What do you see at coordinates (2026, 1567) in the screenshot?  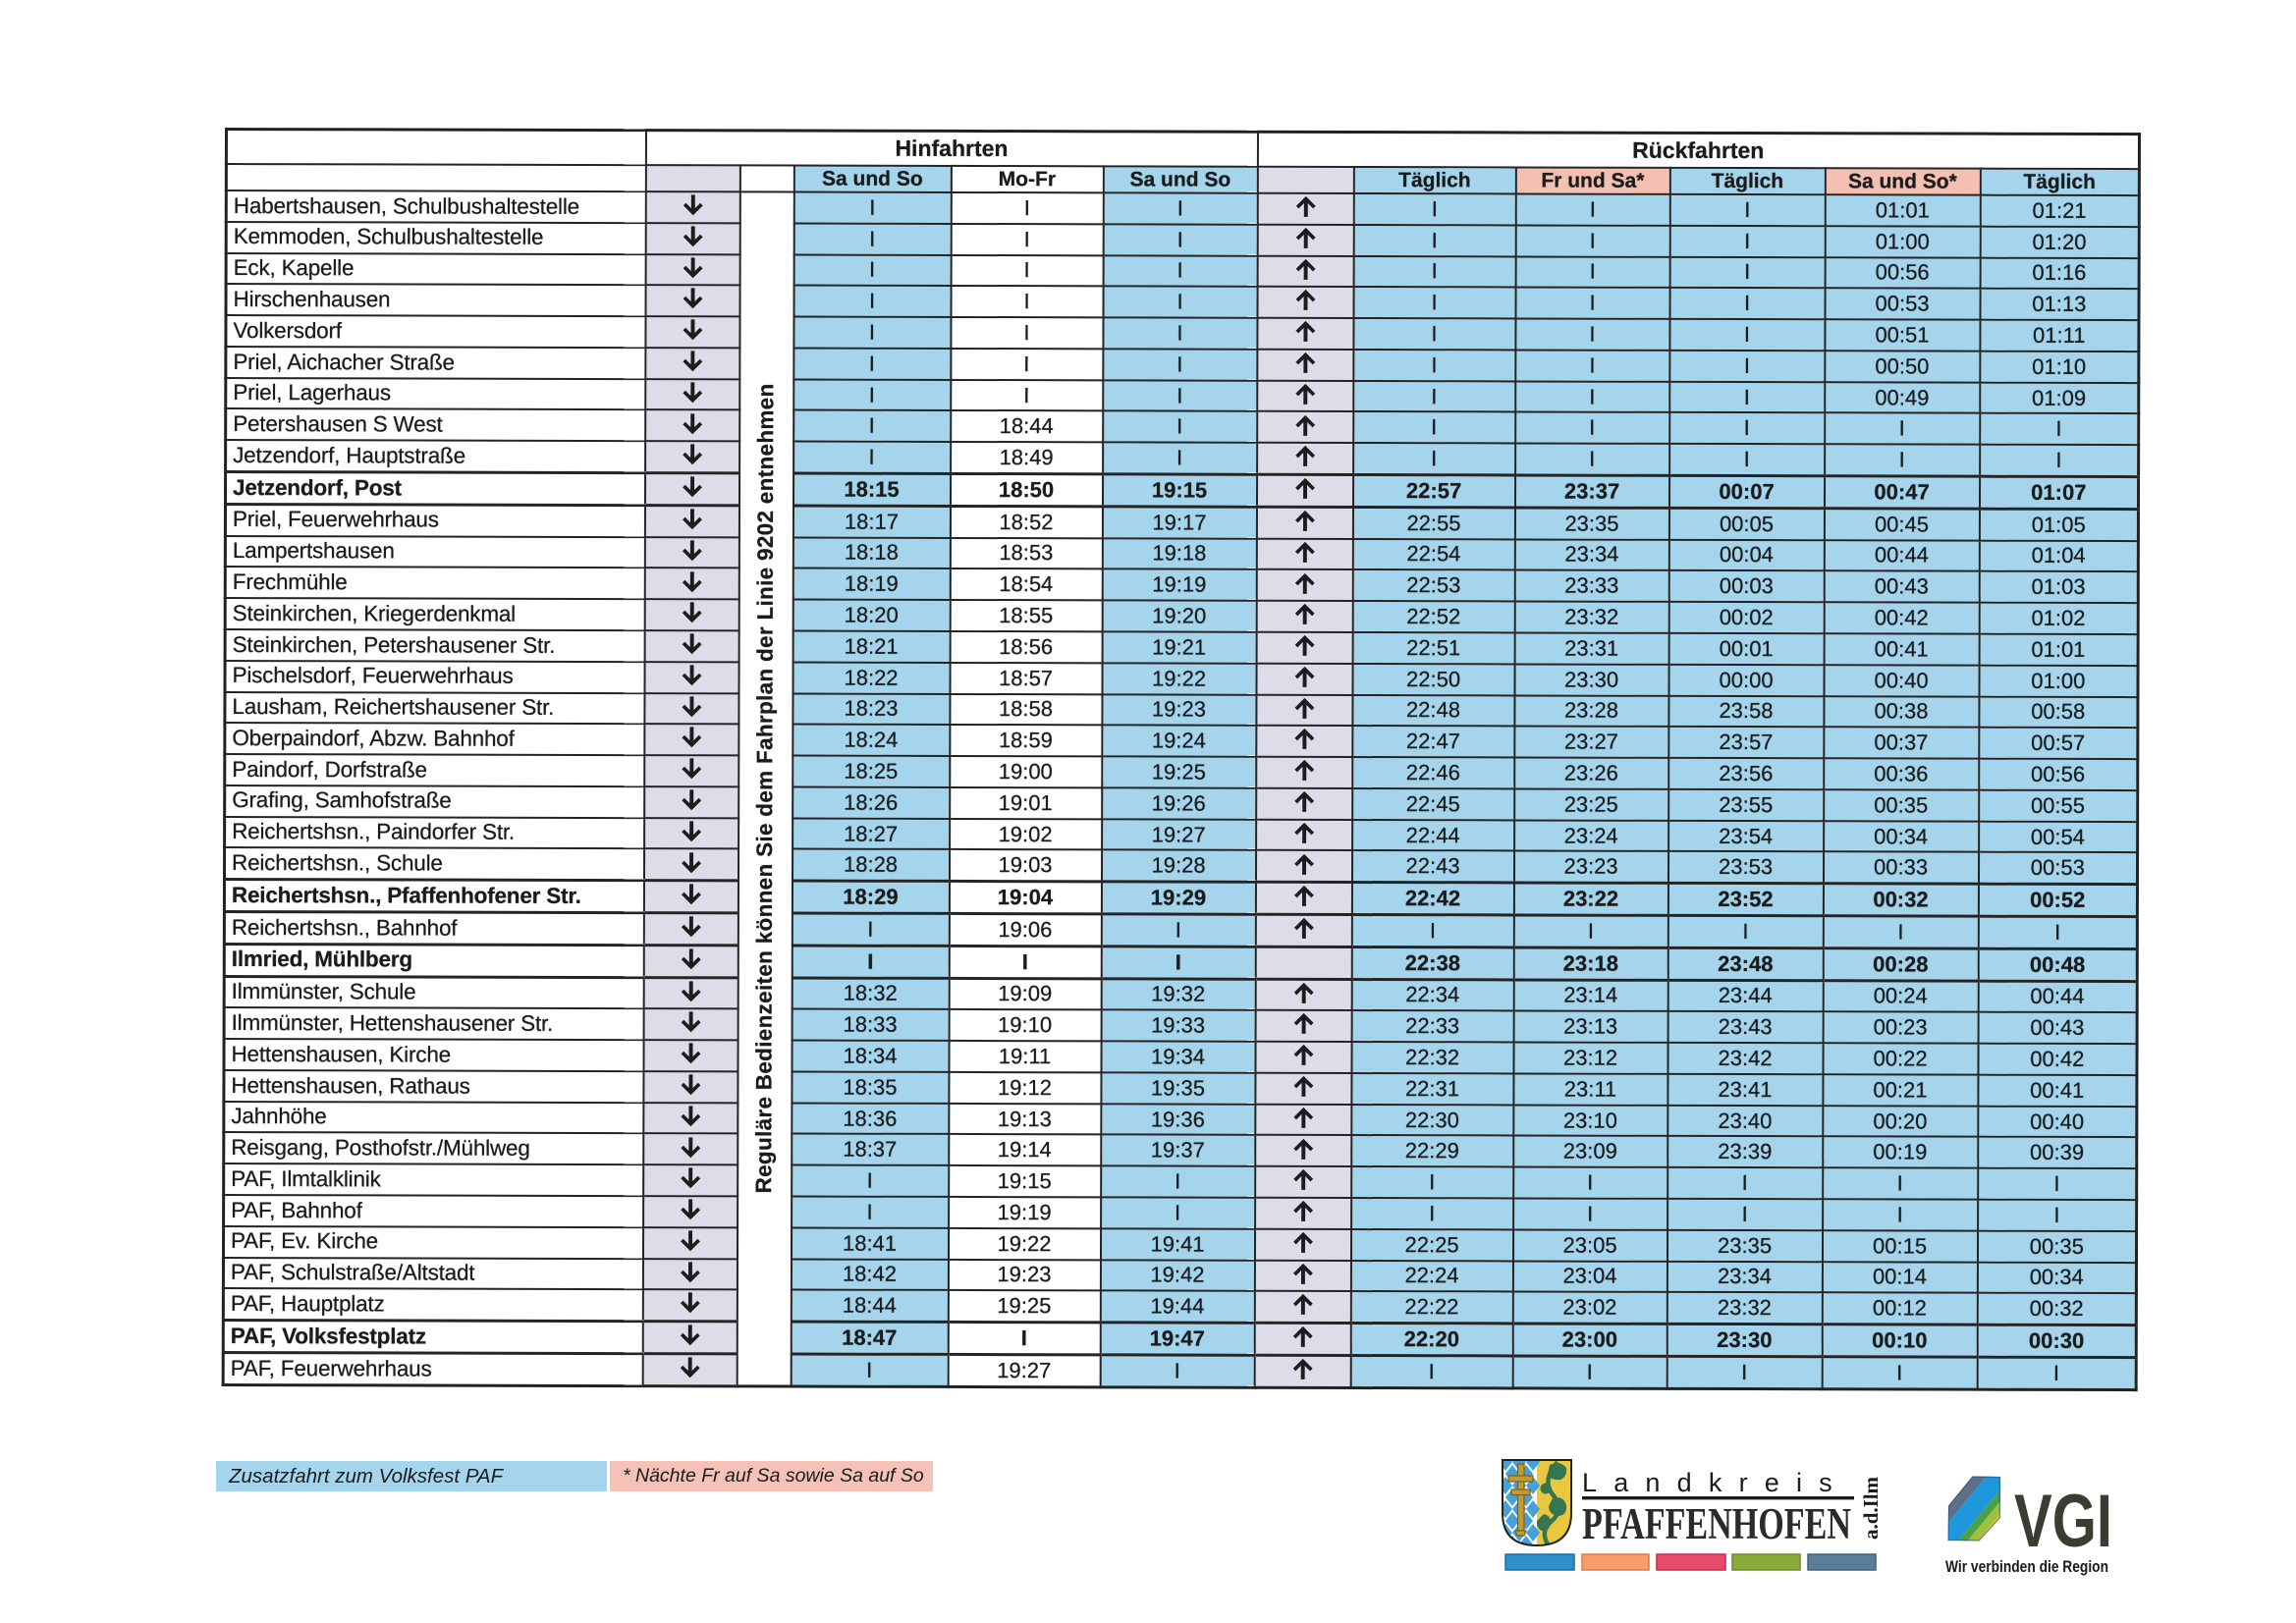 I see `svg-text: Wir verbinden die Region` at bounding box center [2026, 1567].